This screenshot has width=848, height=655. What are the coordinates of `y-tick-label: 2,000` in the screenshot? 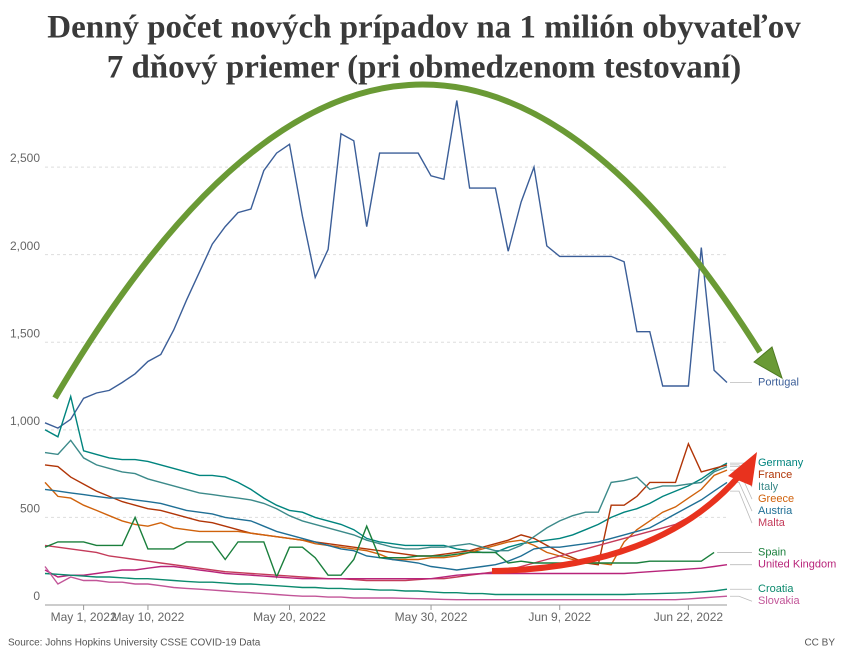 It's located at (25, 246).